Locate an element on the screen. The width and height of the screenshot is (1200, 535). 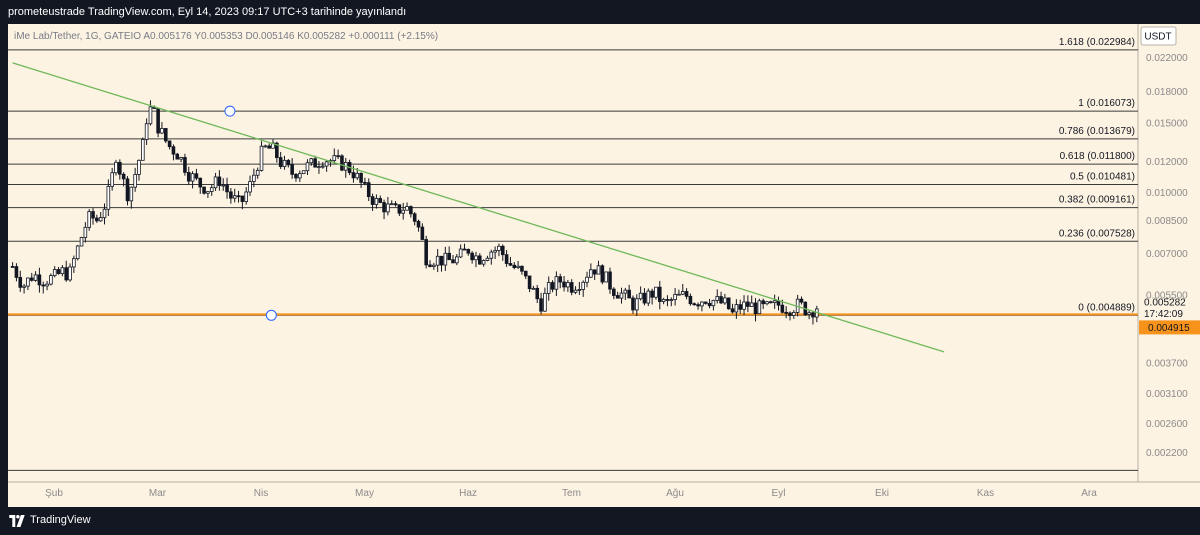
symbol-info-part: D is located at coordinates (248, 36).